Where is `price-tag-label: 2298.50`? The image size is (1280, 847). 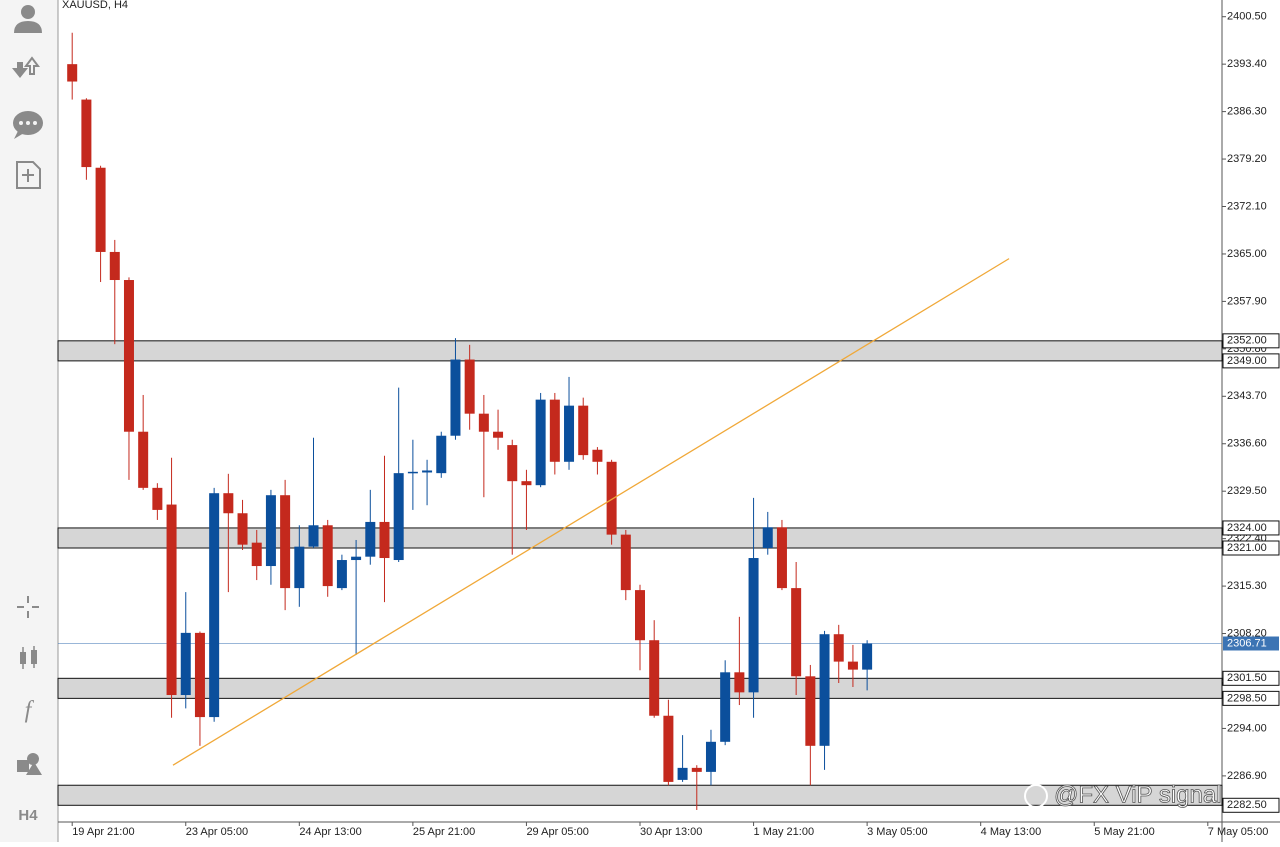
price-tag-label: 2298.50 is located at coordinates (1247, 698).